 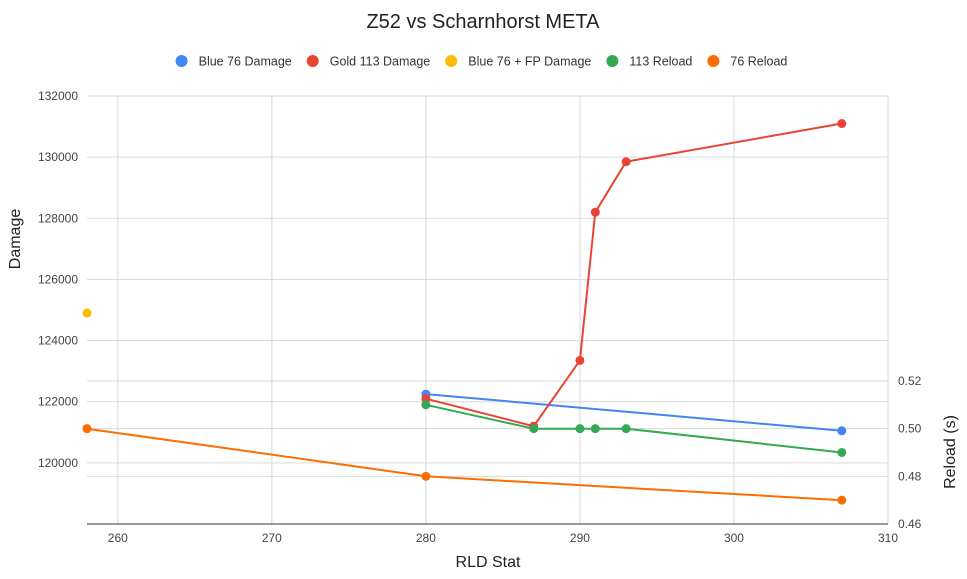 I want to click on legend-item: 113 Reload, so click(x=649, y=62).